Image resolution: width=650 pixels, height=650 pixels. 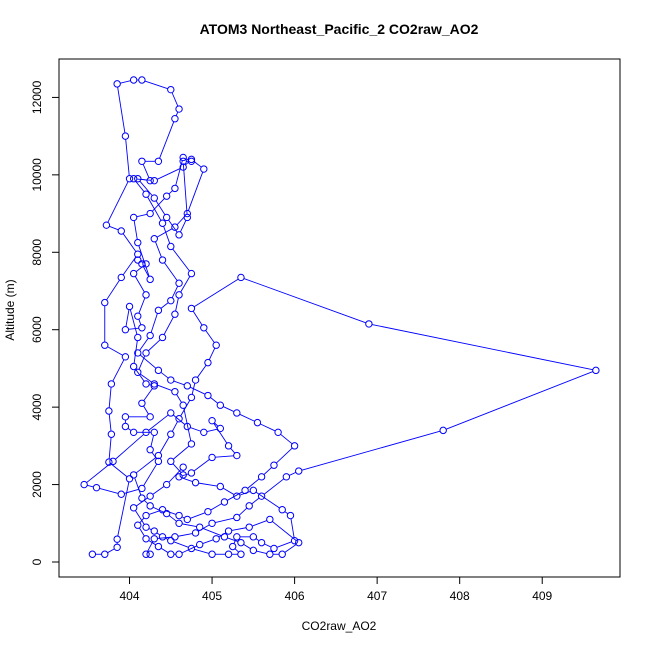 I want to click on y-tick-label-4: 8000, so click(x=37, y=252).